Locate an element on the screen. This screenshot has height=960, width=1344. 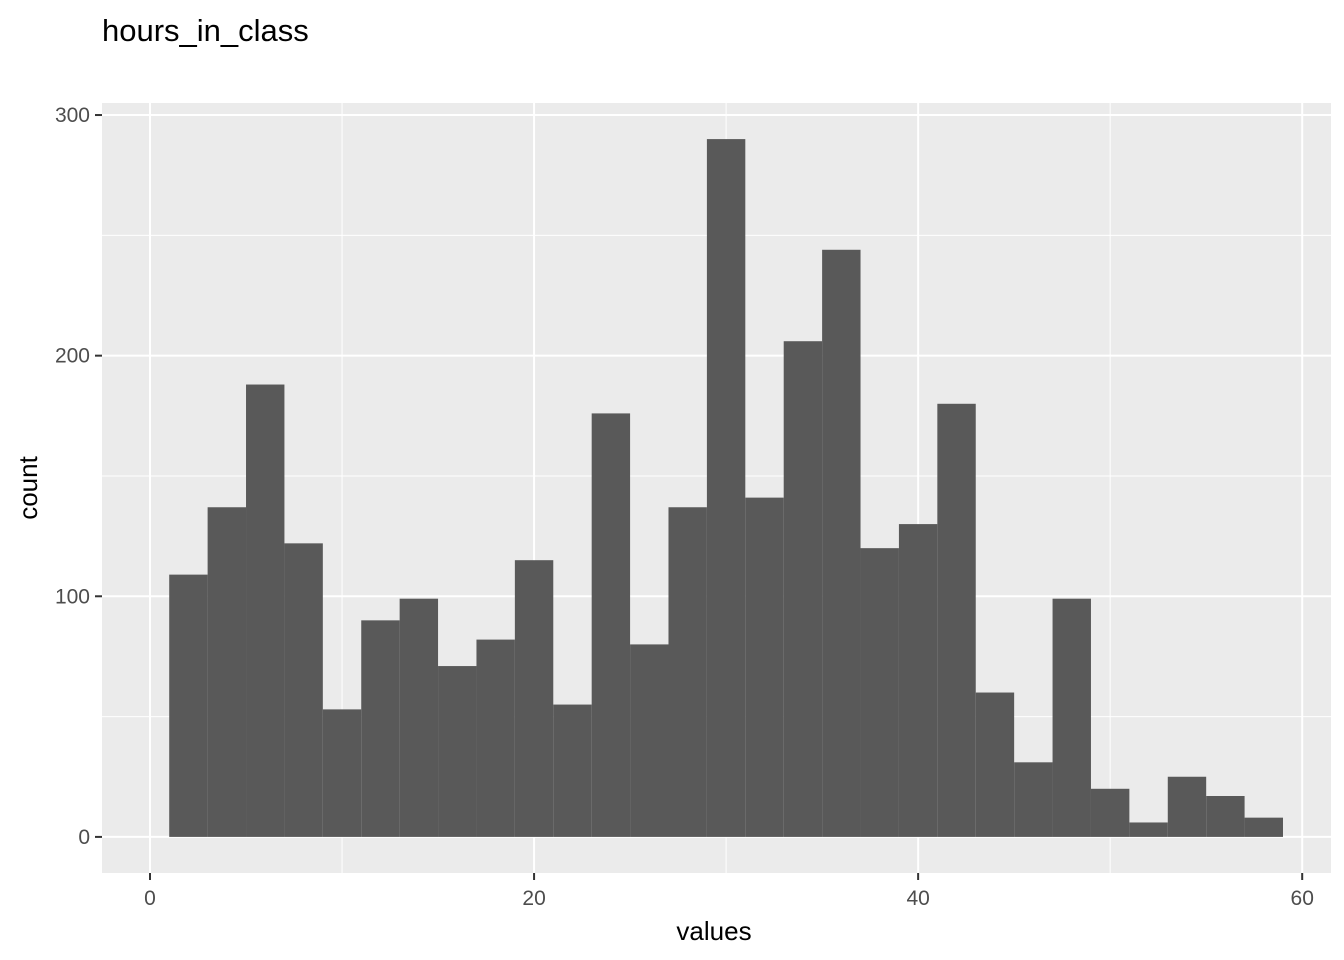
x-axis: 0 20 40 60 is located at coordinates (729, 891).